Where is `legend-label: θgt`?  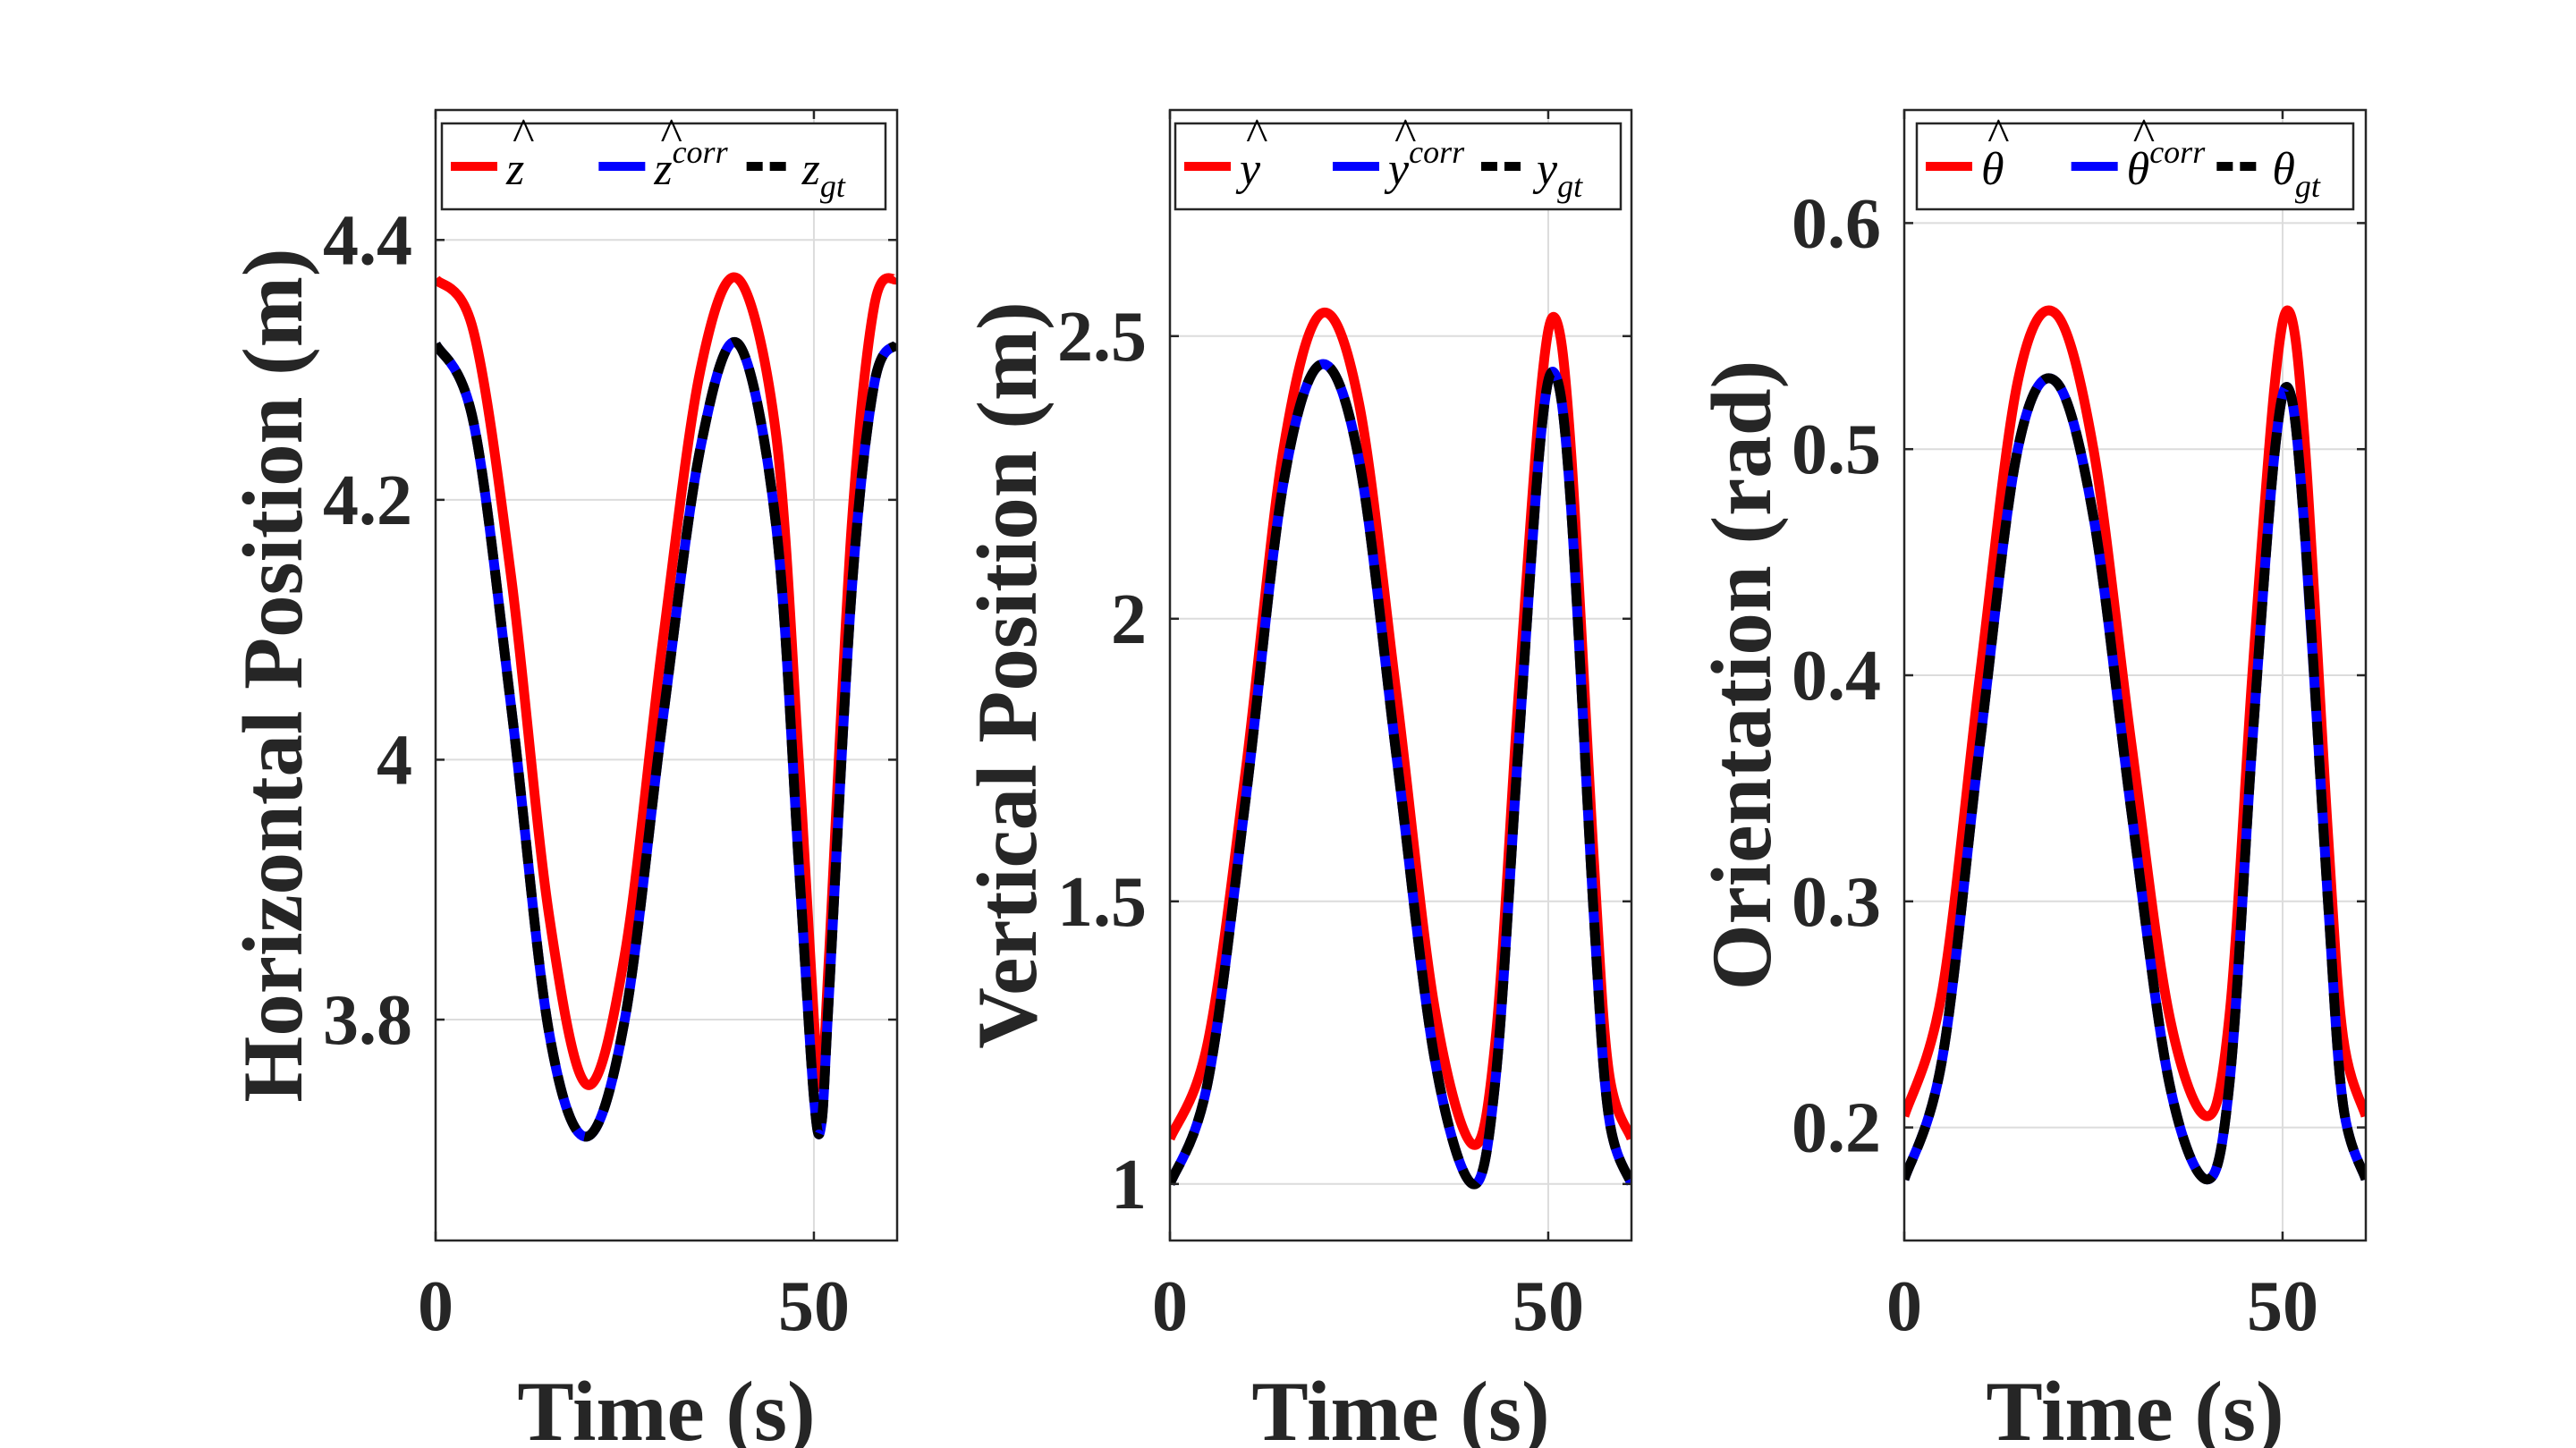 legend-label: θgt is located at coordinates (2296, 174).